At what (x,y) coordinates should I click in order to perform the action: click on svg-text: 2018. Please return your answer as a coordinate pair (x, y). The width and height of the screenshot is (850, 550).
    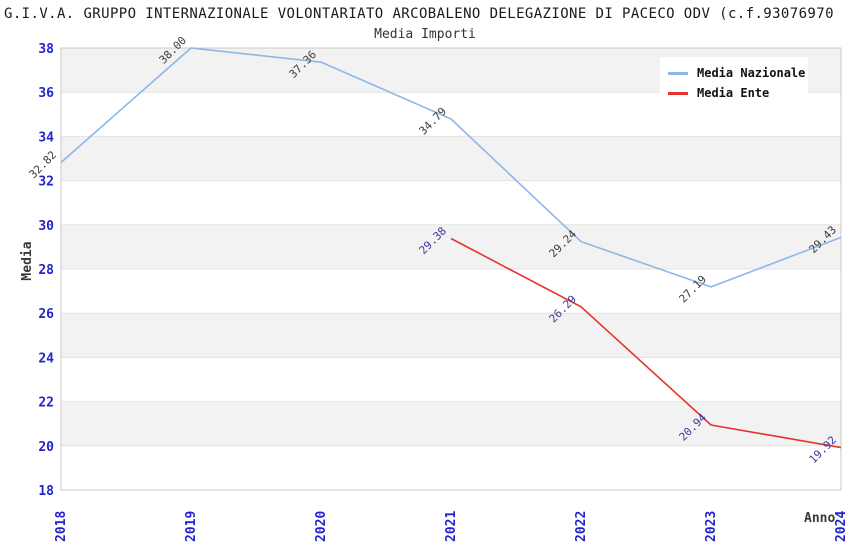
    Looking at the image, I should click on (61, 526).